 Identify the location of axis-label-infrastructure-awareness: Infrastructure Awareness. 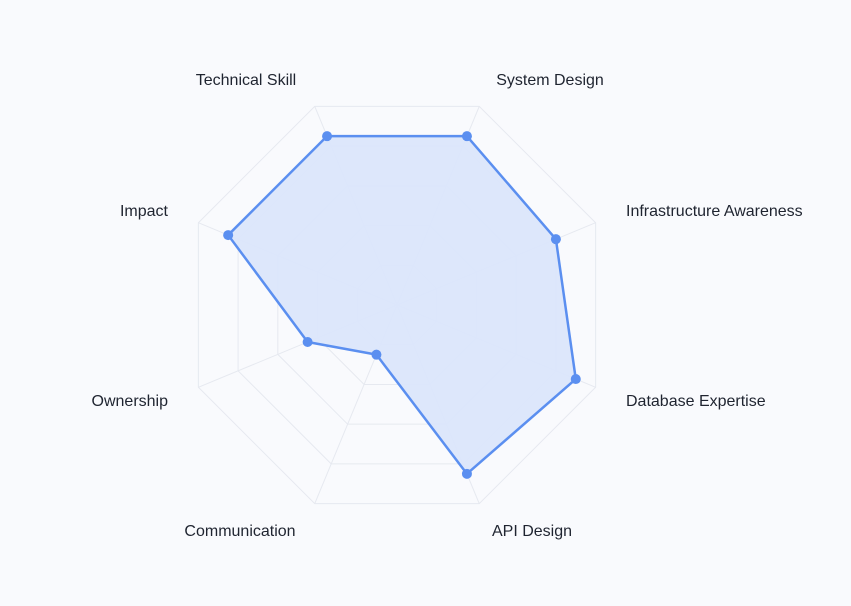
(714, 211).